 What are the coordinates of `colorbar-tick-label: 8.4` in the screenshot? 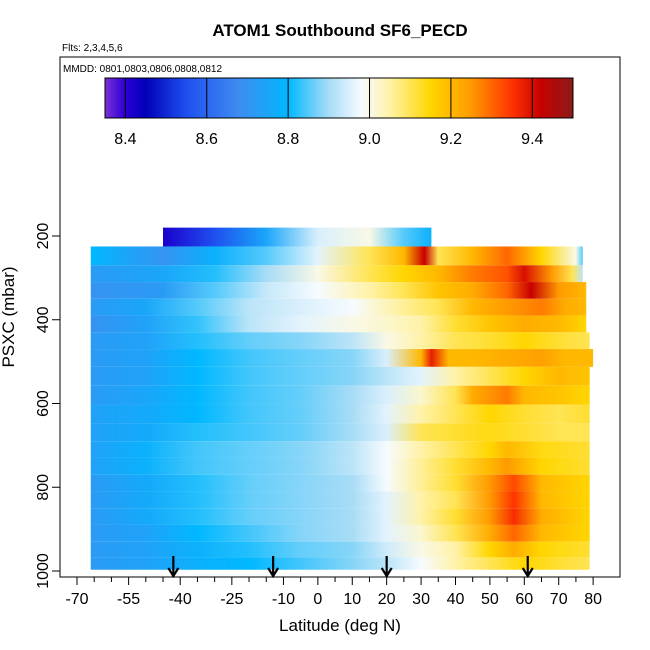 It's located at (125, 139).